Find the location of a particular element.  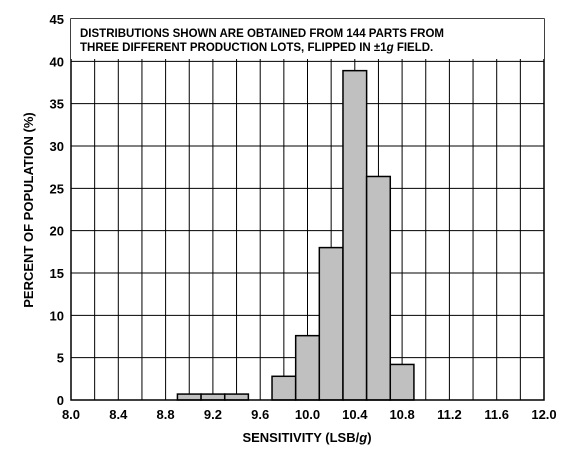

x-tick-label: 8.8 is located at coordinates (166, 414).